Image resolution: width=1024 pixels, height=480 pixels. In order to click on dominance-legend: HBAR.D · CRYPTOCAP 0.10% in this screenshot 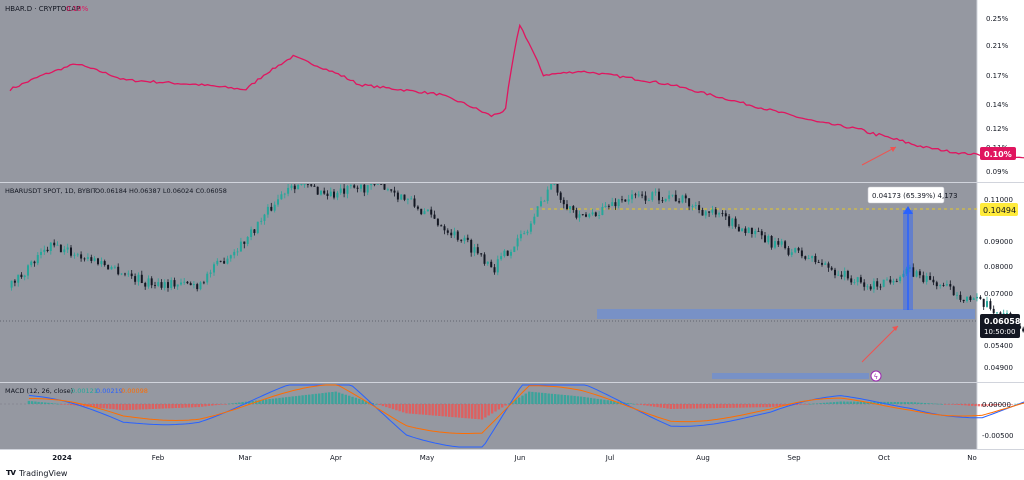, I will do `click(47, 9)`.